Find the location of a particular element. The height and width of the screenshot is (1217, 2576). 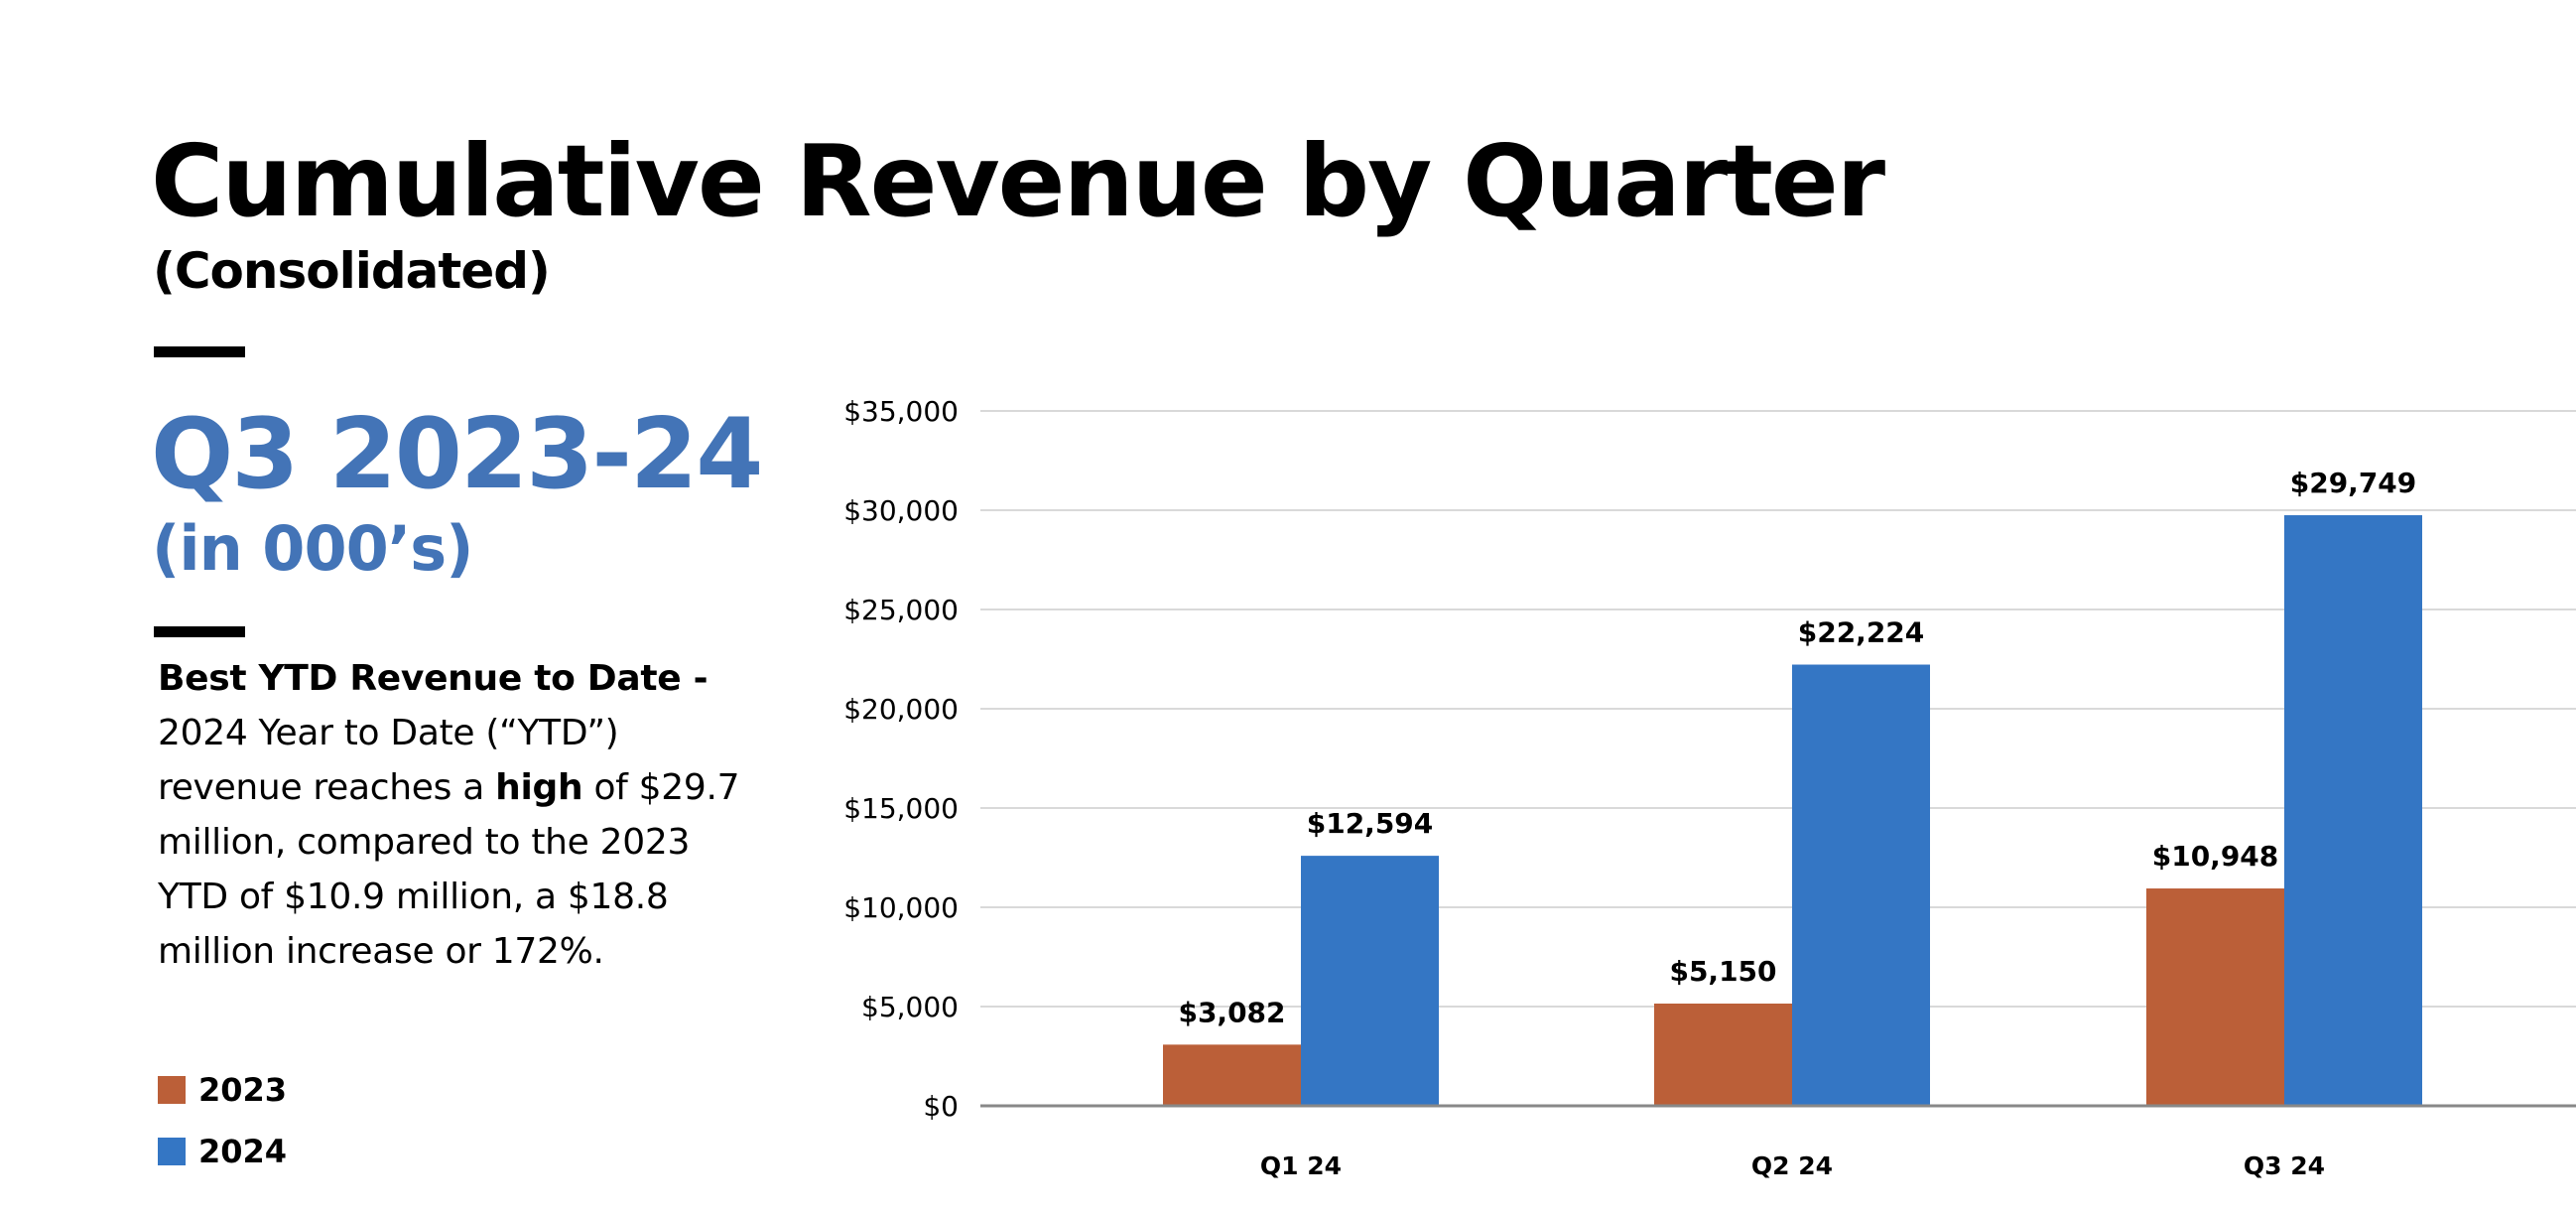

summary-emphasis: high is located at coordinates (539, 787).